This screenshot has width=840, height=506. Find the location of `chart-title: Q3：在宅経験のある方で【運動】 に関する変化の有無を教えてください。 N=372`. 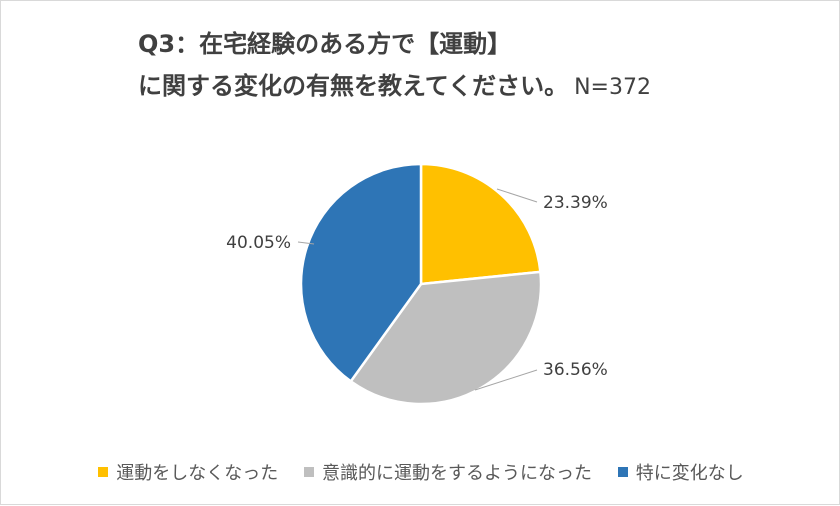

chart-title: Q3：在宅経験のある方で【運動】 に関する変化の有無を教えてください。 N=372 is located at coordinates (394, 66).